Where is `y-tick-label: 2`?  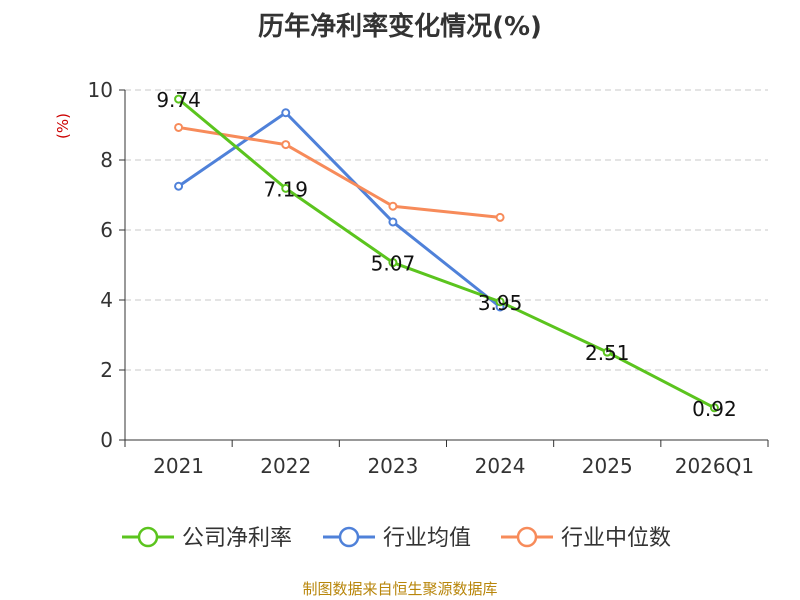
y-tick-label: 2 is located at coordinates (106, 370).